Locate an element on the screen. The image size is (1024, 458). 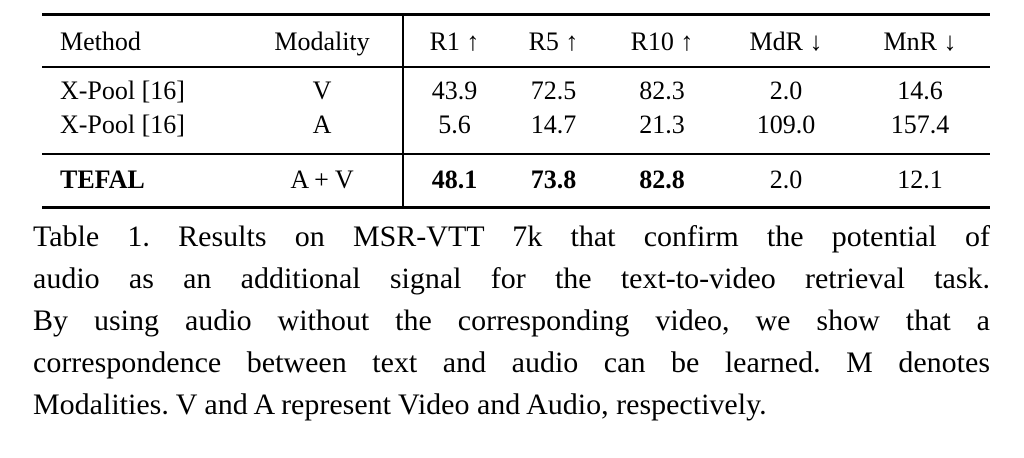
cell-modality: V is located at coordinates (322, 90).